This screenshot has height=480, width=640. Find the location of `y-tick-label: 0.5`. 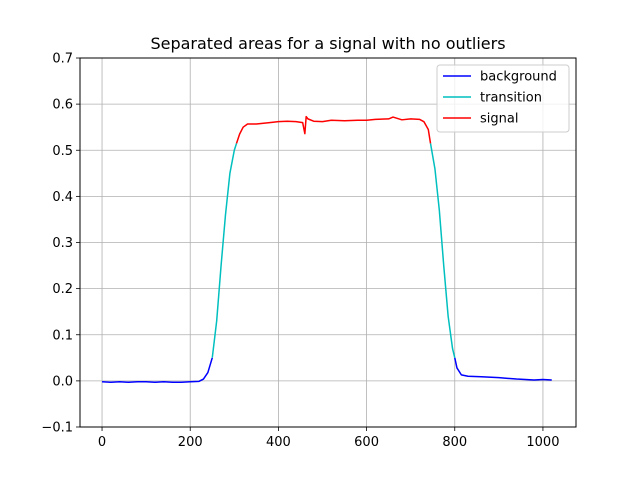

y-tick-label: 0.5 is located at coordinates (62, 151).